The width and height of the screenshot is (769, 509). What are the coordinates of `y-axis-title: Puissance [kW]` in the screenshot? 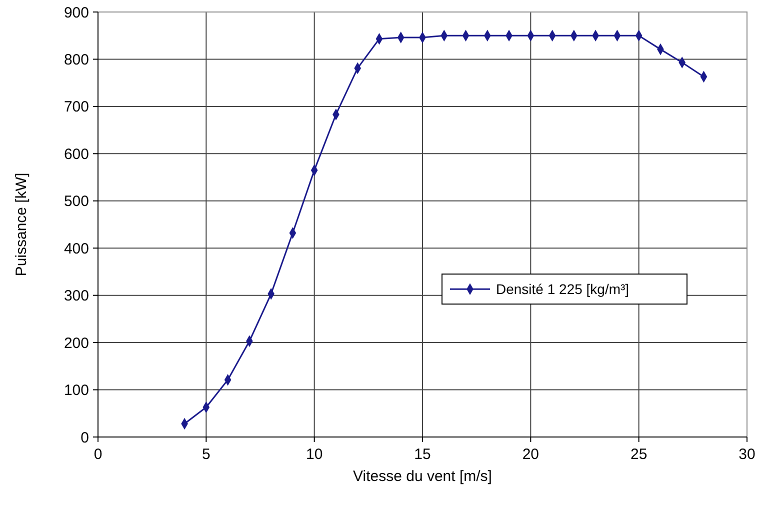 It's located at (21, 224).